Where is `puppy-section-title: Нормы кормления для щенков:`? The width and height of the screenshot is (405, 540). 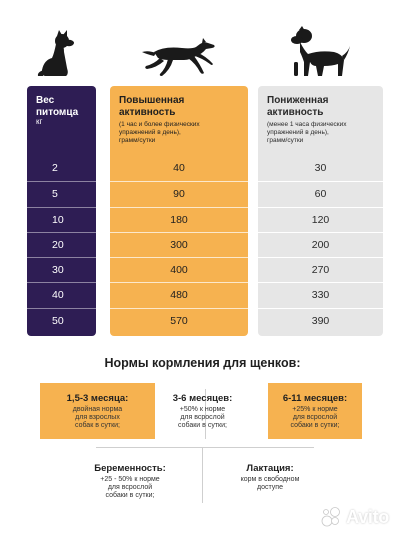 puppy-section-title: Нормы кормления для щенков: is located at coordinates (202, 363).